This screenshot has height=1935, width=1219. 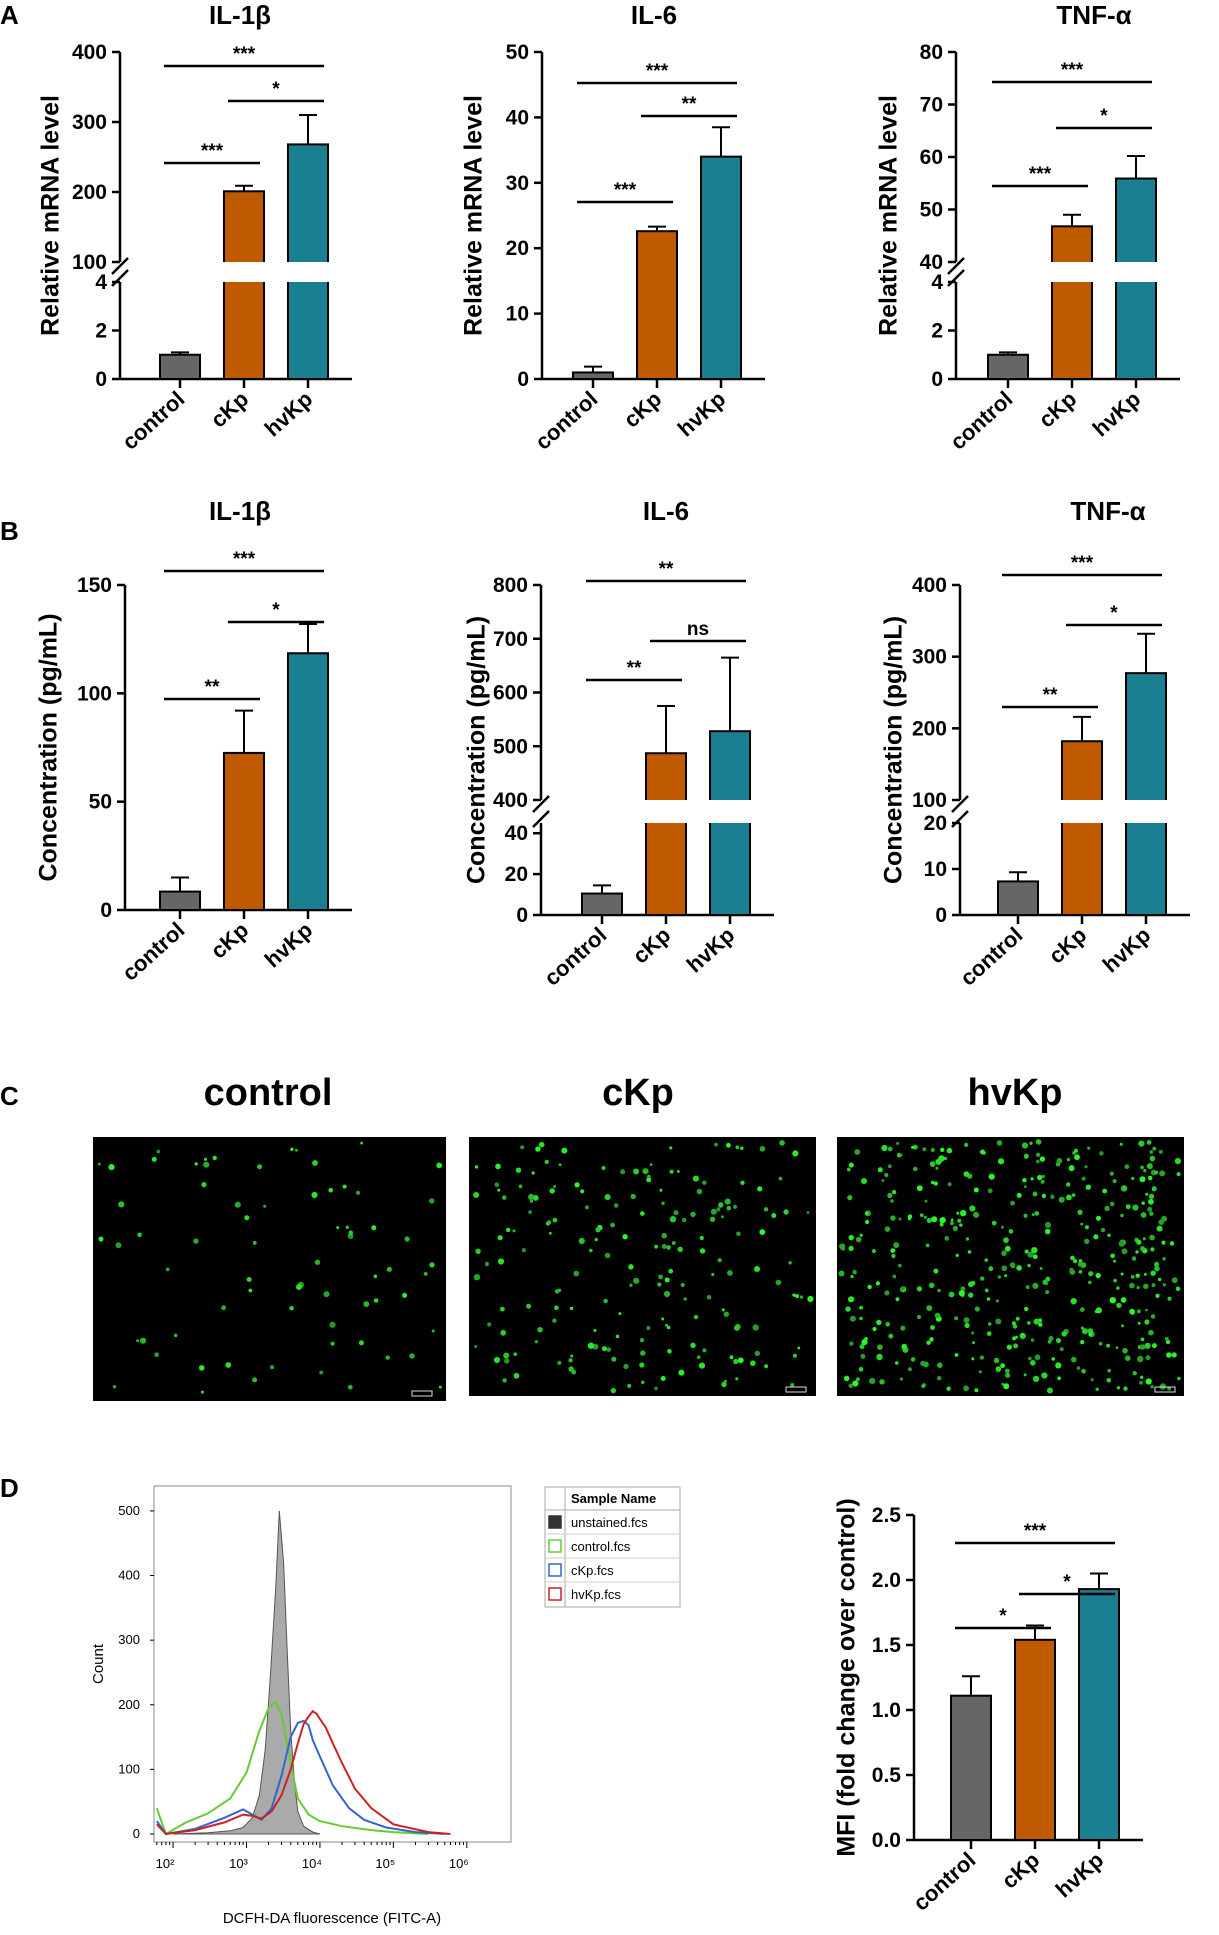 What do you see at coordinates (516, 874) in the screenshot?
I see `y-tick-label: 20` at bounding box center [516, 874].